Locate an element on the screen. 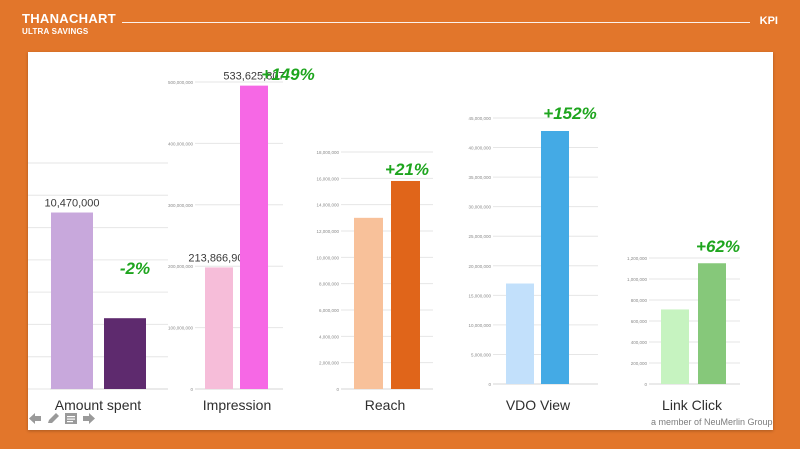 This screenshot has height=449, width=800. change-percent-label: -2% is located at coordinates (135, 268).